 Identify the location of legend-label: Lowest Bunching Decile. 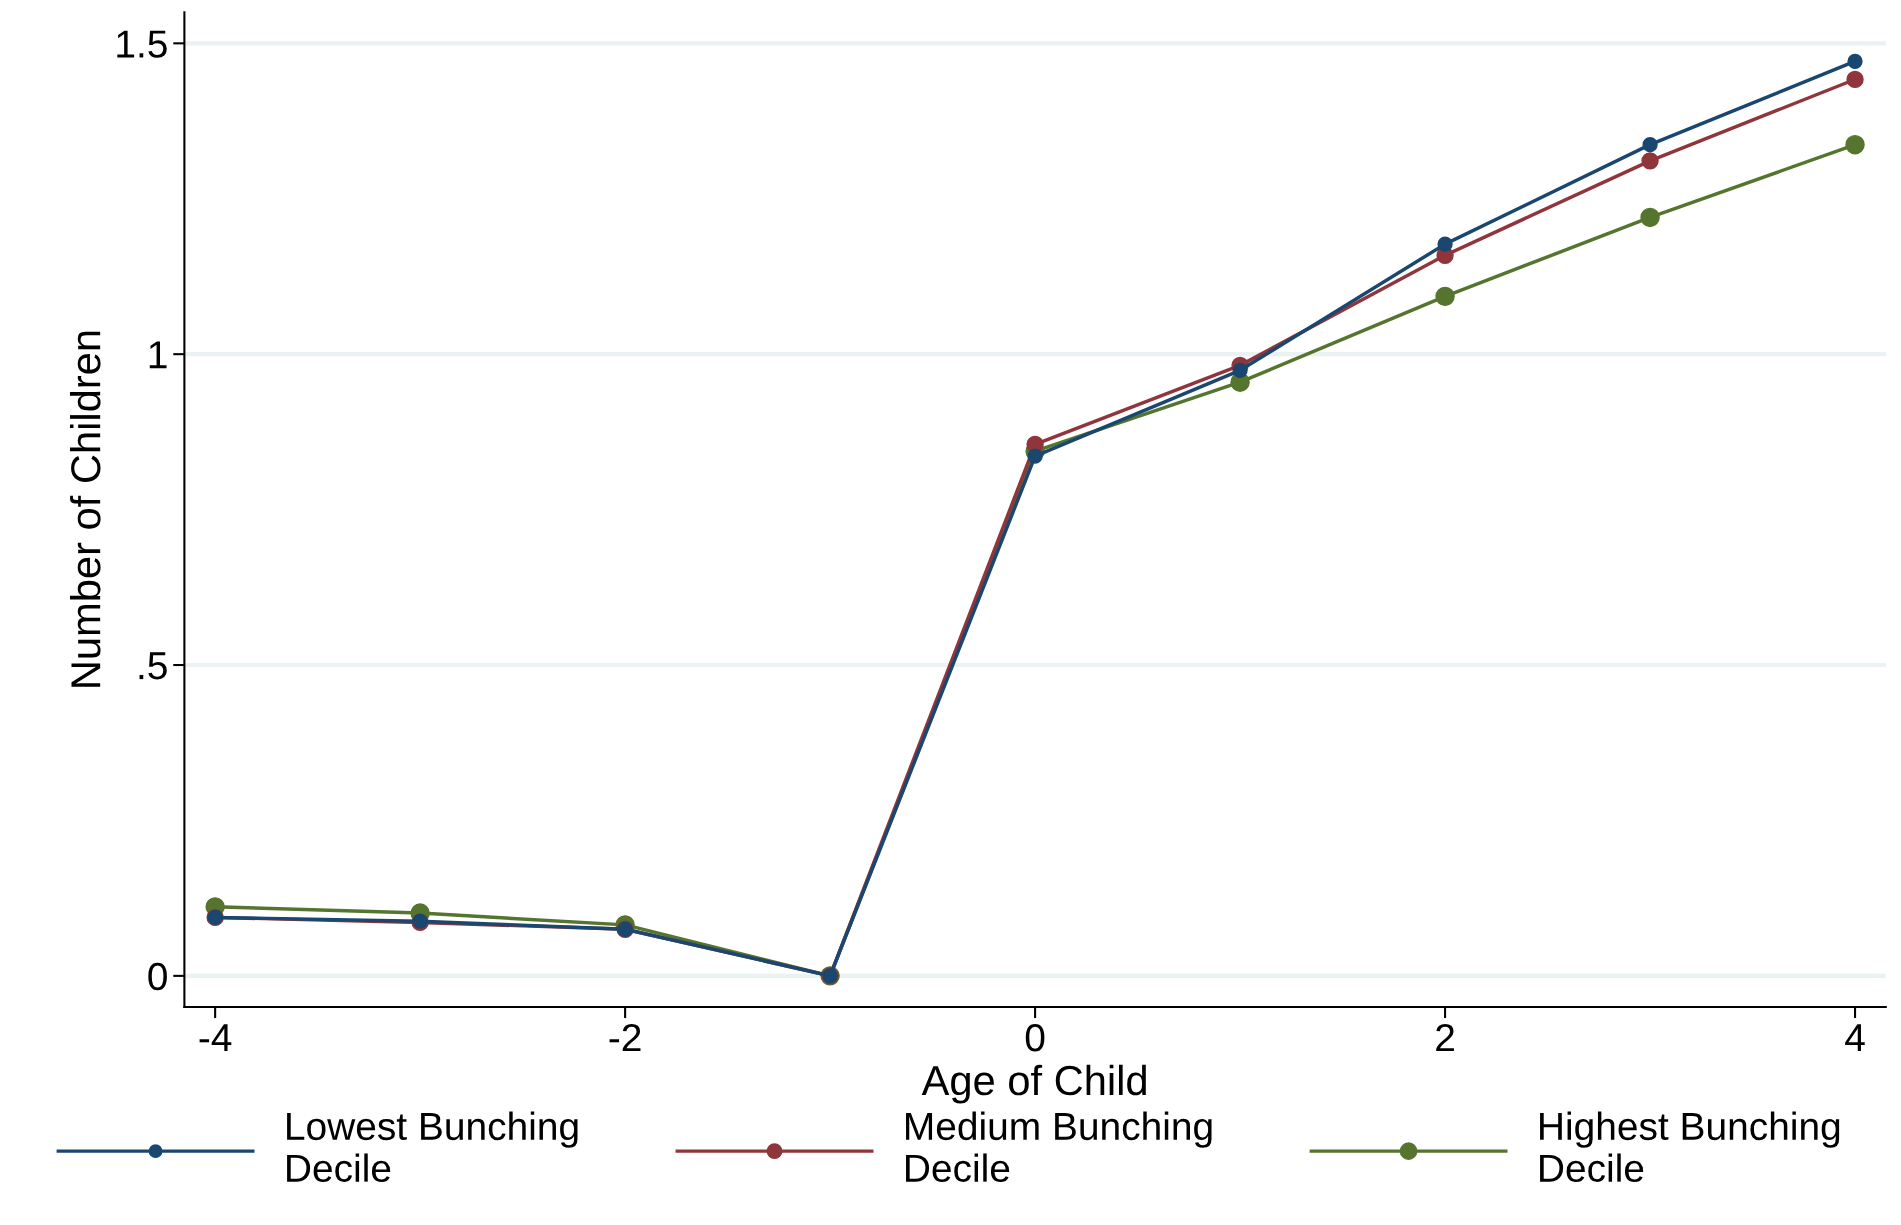
(432, 1147).